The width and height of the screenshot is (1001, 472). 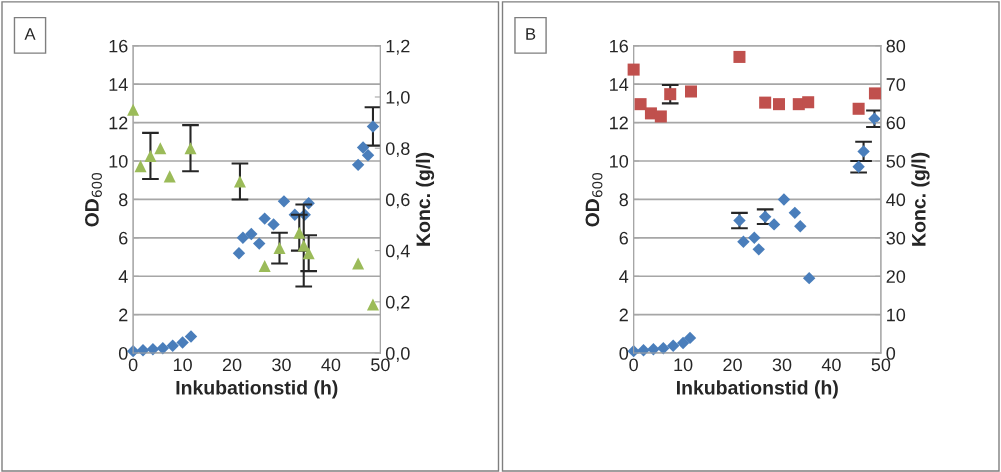 What do you see at coordinates (896, 238) in the screenshot?
I see `y2-tick-label: 30` at bounding box center [896, 238].